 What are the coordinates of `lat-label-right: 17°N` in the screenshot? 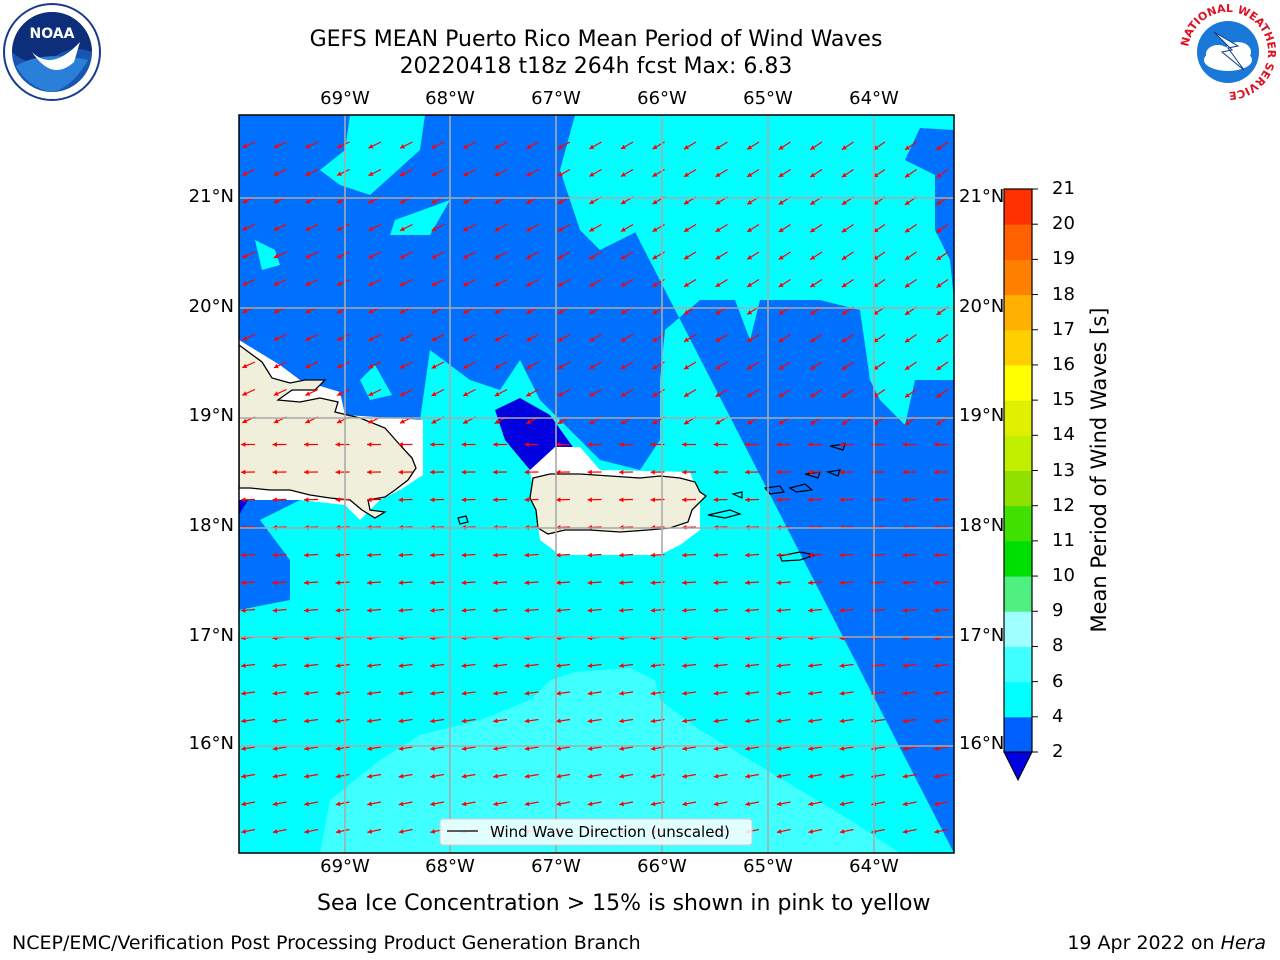 It's located at (982, 635).